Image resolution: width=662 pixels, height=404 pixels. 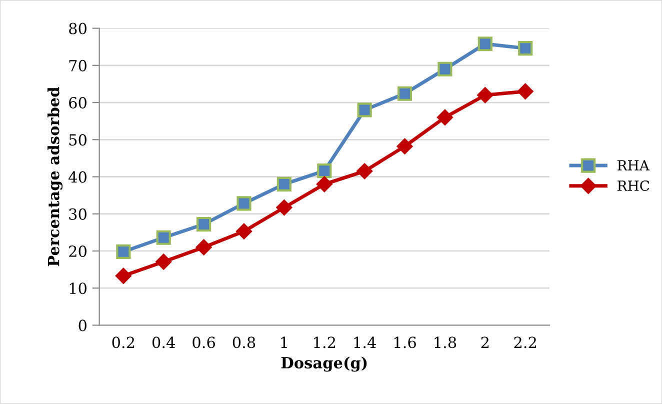 I want to click on x-tick-label: 1.2, so click(x=325, y=342).